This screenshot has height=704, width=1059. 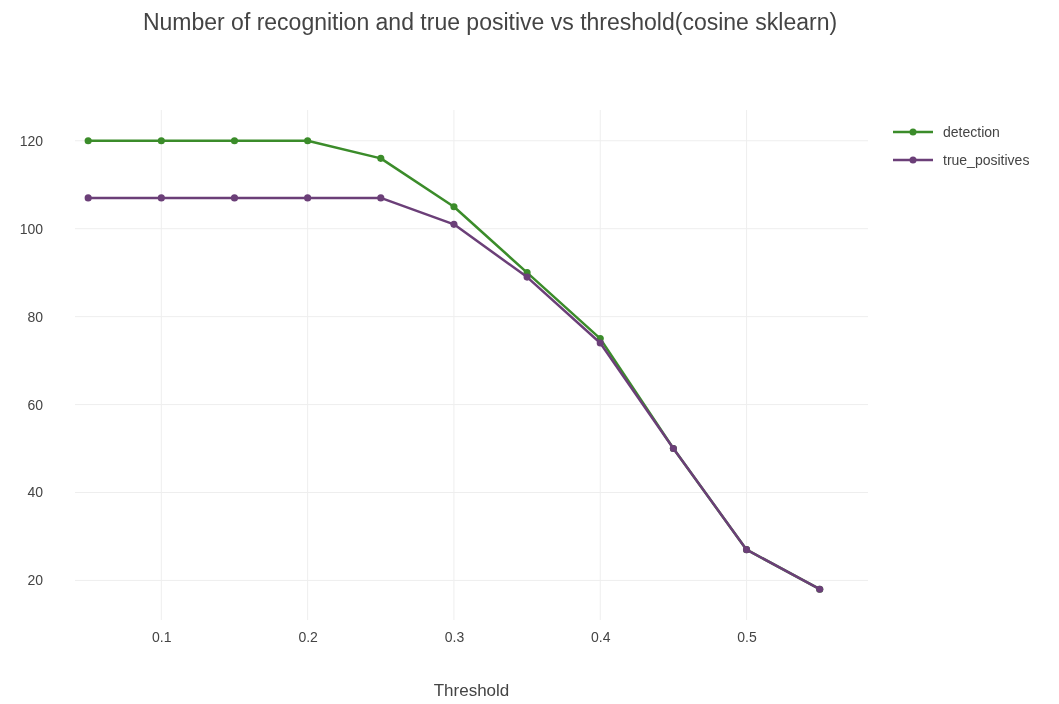 What do you see at coordinates (35, 404) in the screenshot?
I see `y-tick-label: 60` at bounding box center [35, 404].